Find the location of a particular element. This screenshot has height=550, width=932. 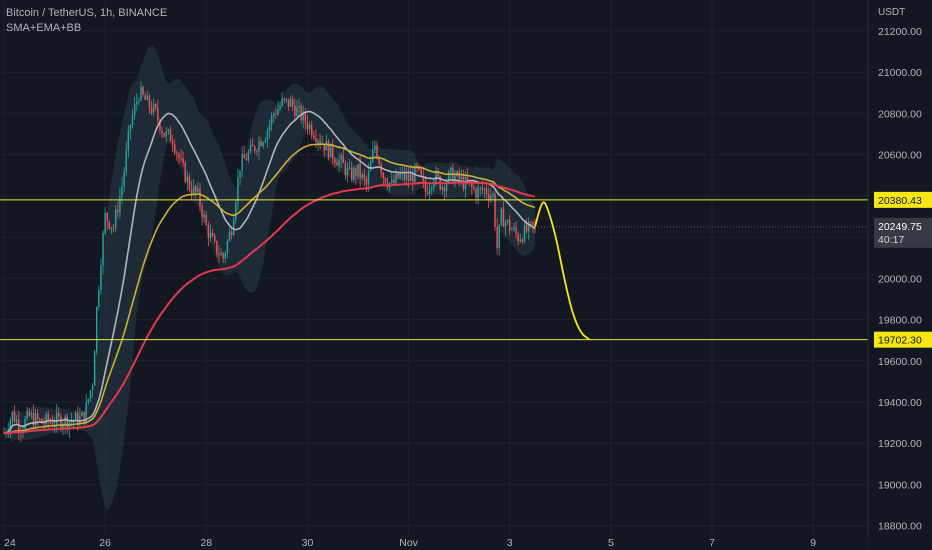

level-price-label: 20380.43 is located at coordinates (900, 201).